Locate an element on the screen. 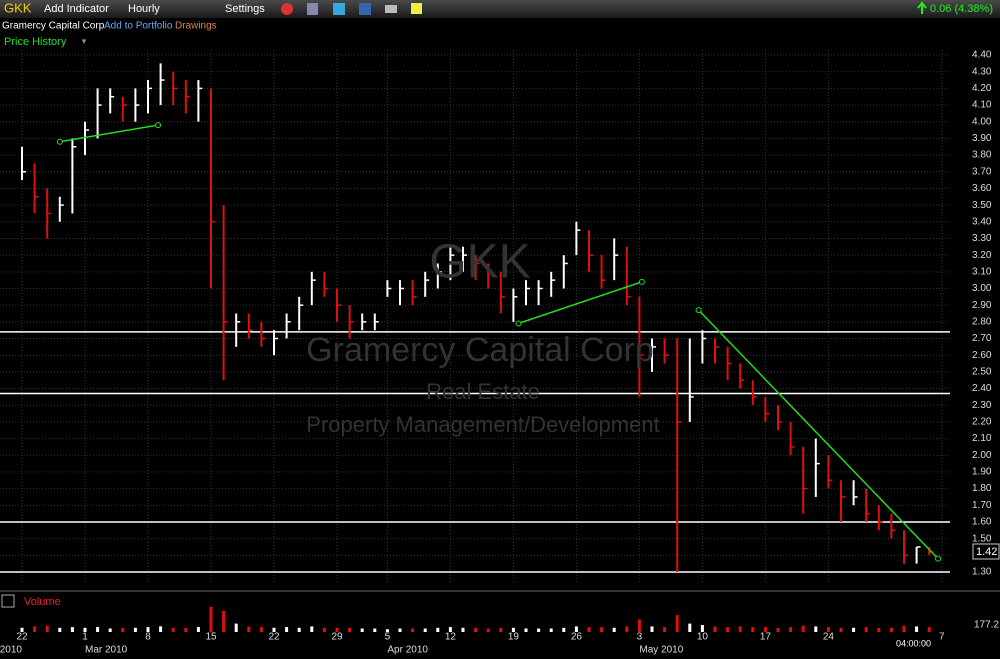 The image size is (1000, 659). y-tick-label: 3.20 is located at coordinates (982, 255).